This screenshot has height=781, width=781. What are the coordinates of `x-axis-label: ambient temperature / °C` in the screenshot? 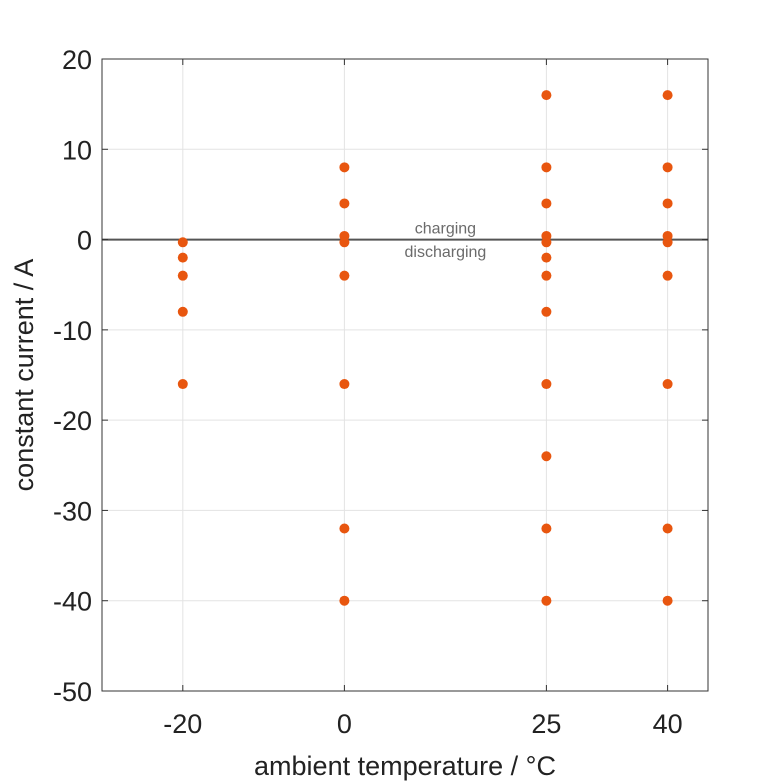 It's located at (405, 766).